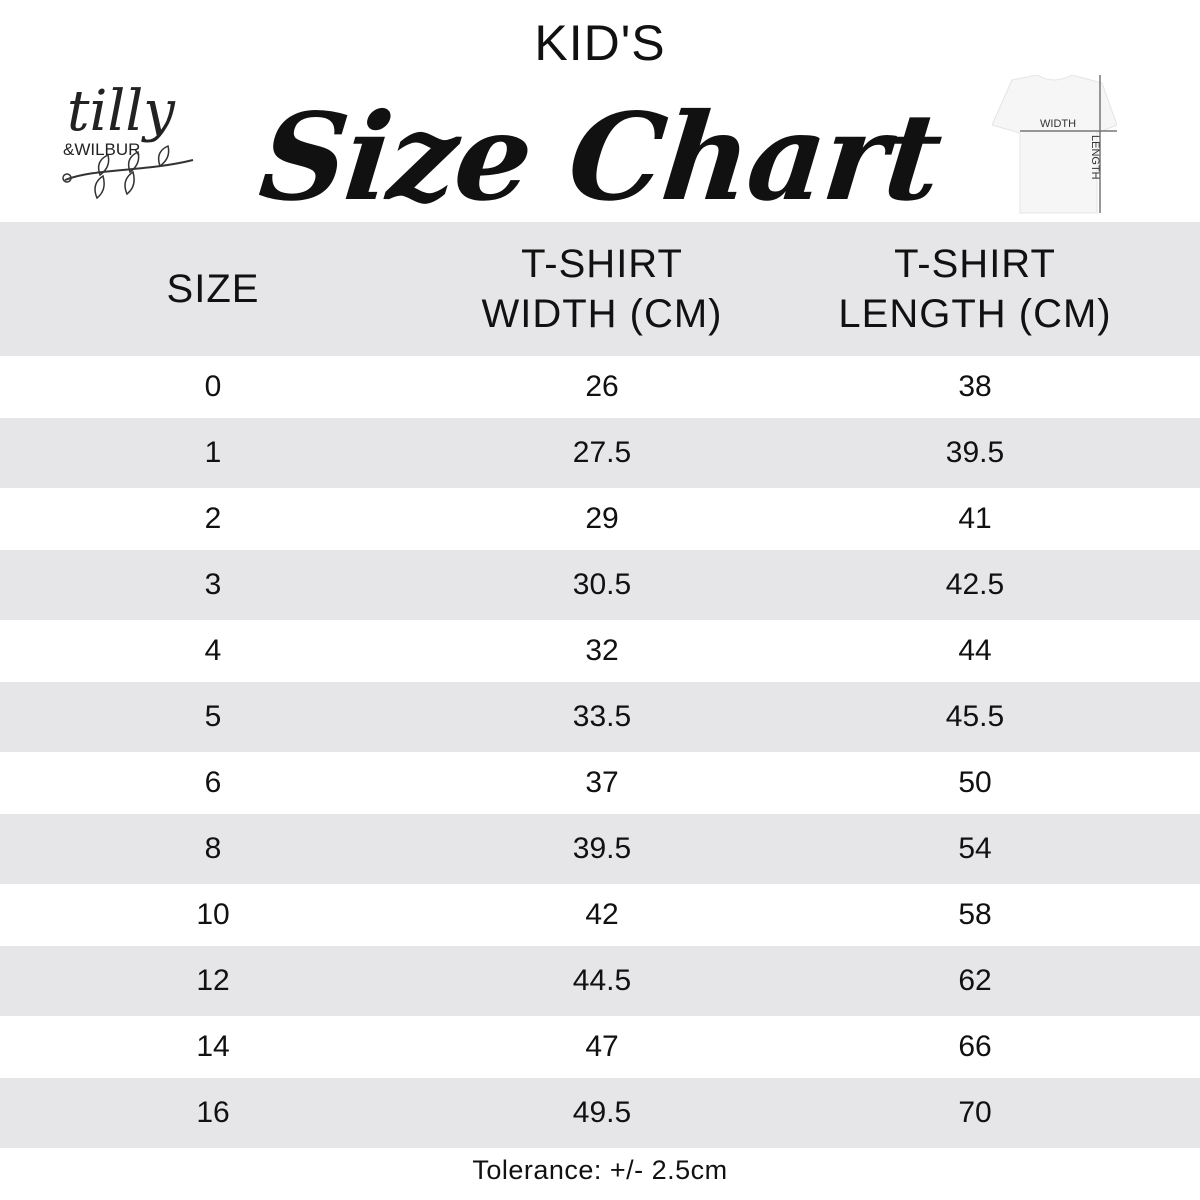 This screenshot has width=1200, height=1200. I want to click on table-row: 6 37 50, so click(600, 783).